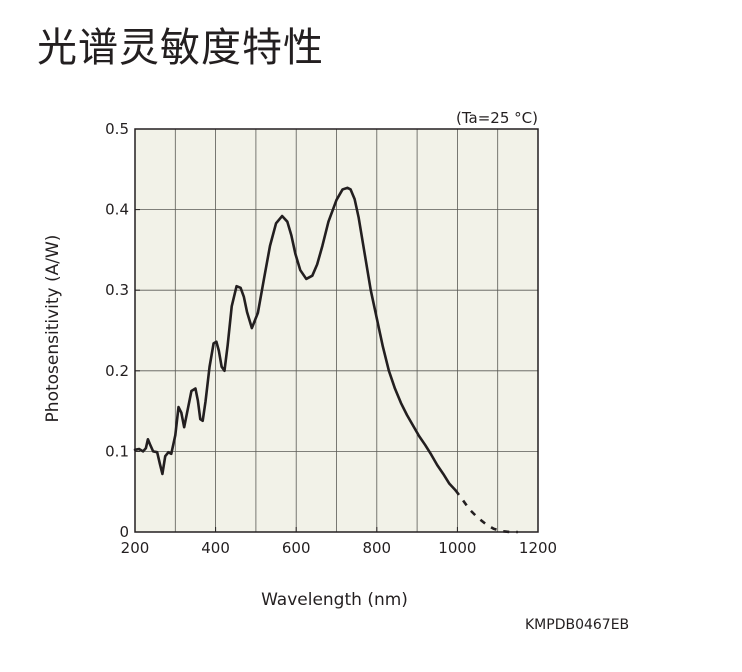 This screenshot has width=742, height=672. I want to click on x-tick-label: 800, so click(376, 548).